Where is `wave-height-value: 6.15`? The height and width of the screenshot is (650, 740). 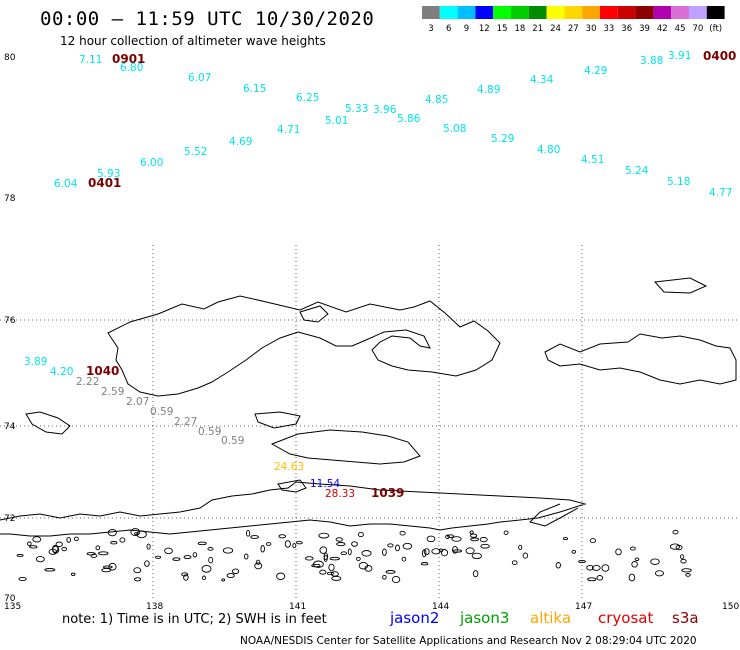 wave-height-value: 6.15 is located at coordinates (254, 89).